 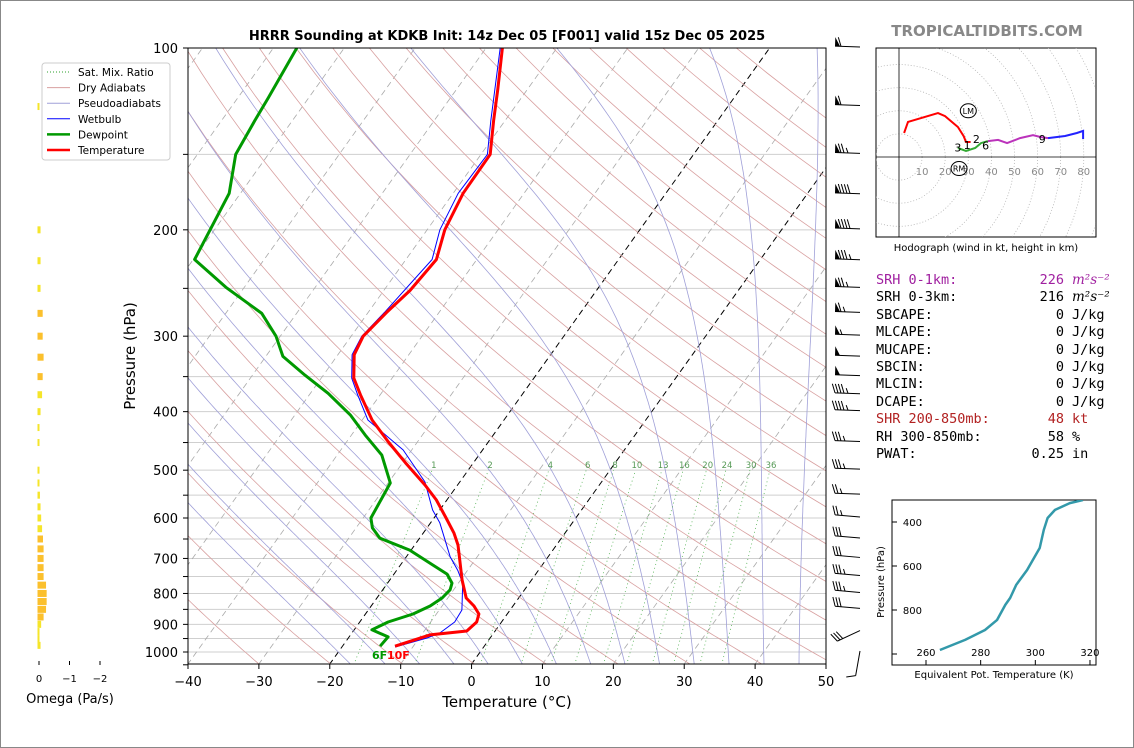 I want to click on mixing-ratio-label: 13, so click(x=663, y=466).